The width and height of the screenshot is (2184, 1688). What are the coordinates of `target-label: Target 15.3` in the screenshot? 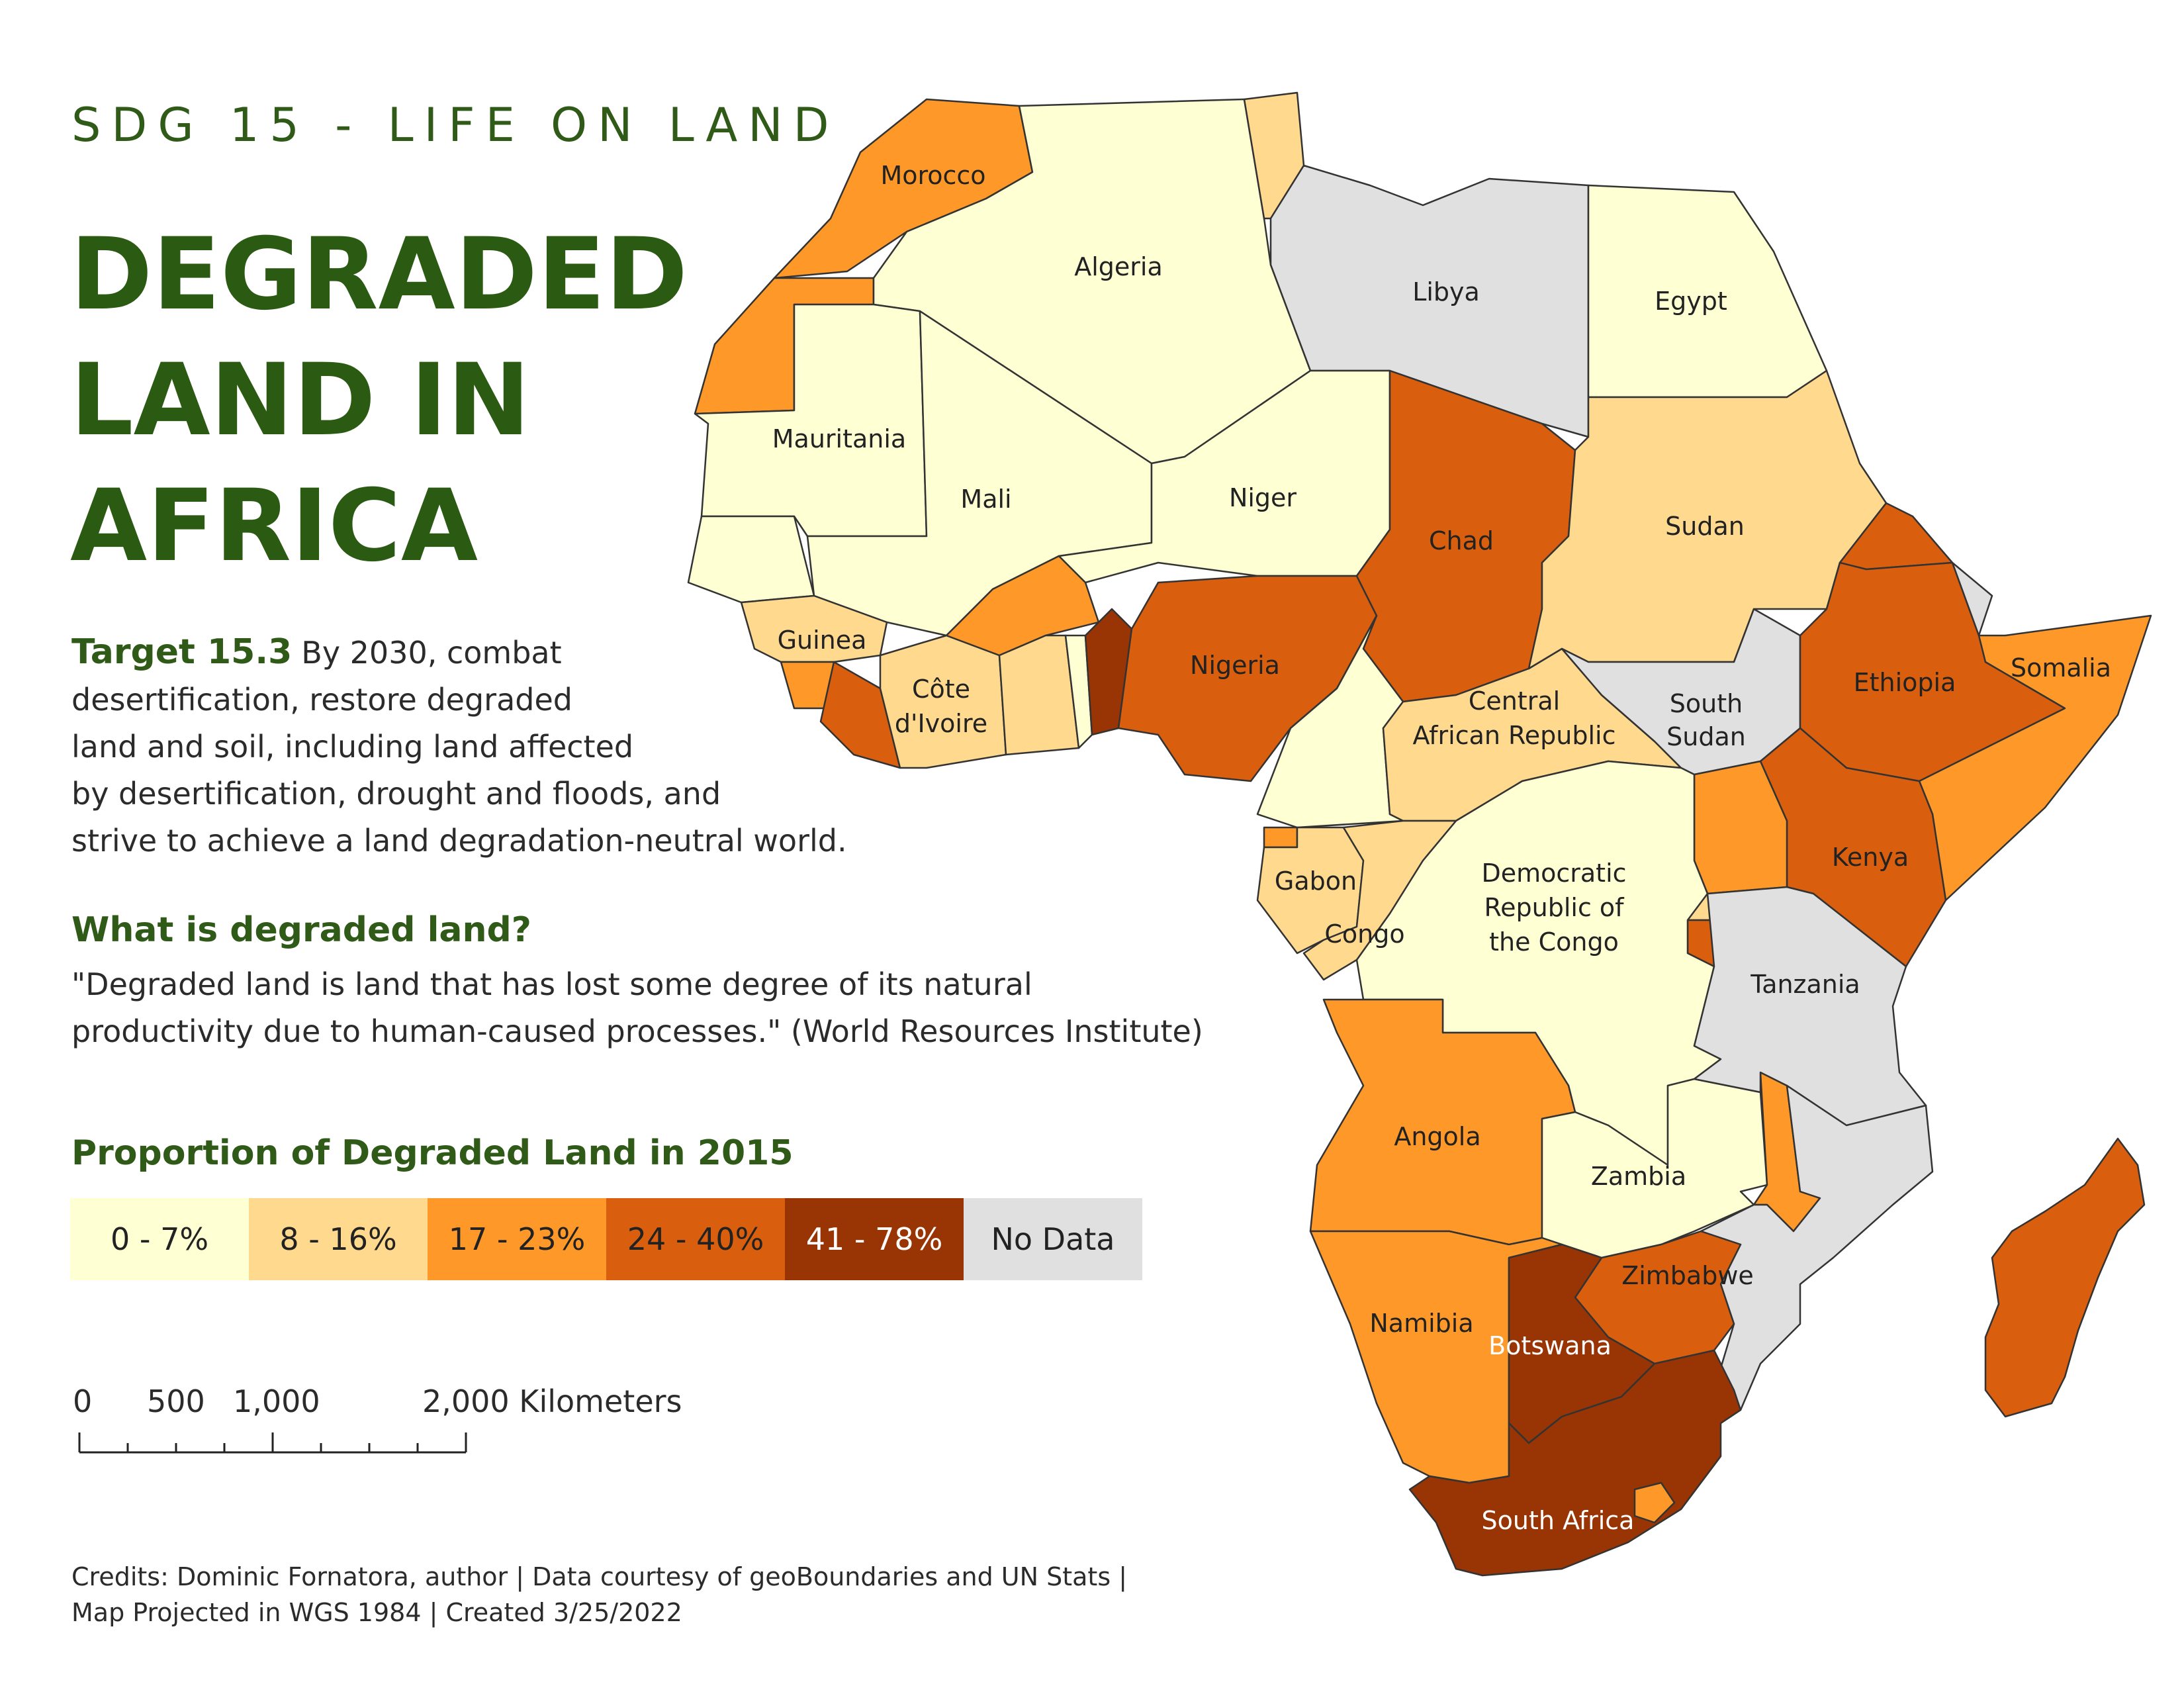 It's located at (182, 652).